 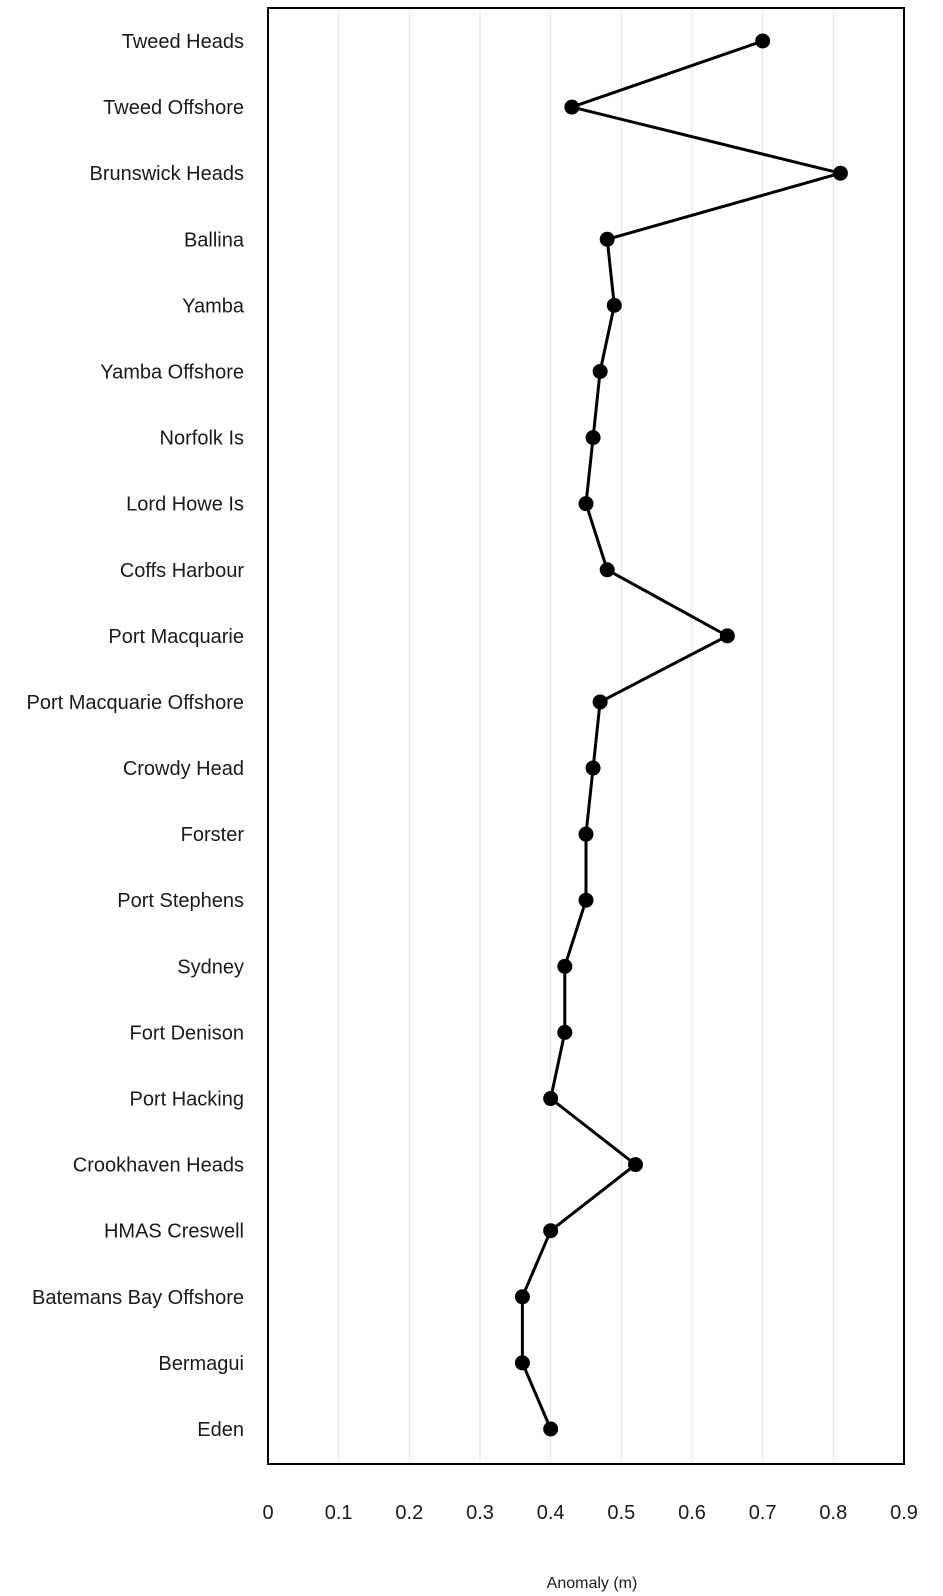 What do you see at coordinates (182, 571) in the screenshot?
I see `category-label: Coffs Harbour` at bounding box center [182, 571].